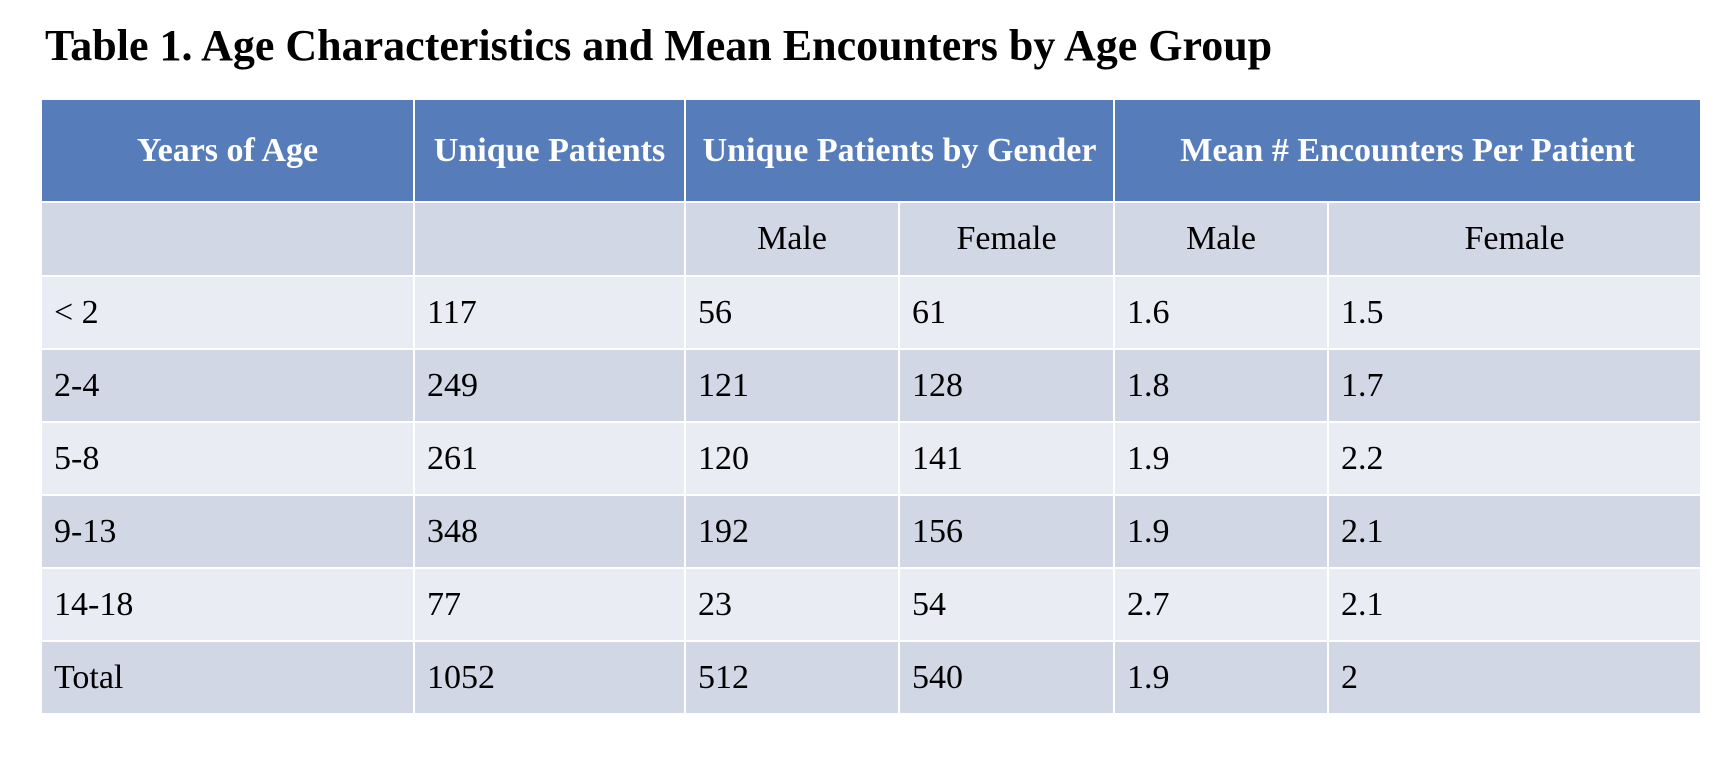 Image resolution: width=1732 pixels, height=776 pixels. What do you see at coordinates (792, 312) in the screenshot?
I see `cell-male-patients: 56` at bounding box center [792, 312].